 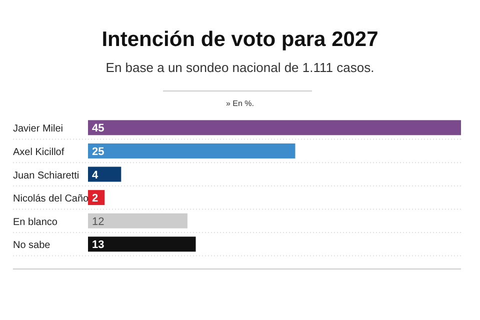 What do you see at coordinates (46, 176) in the screenshot?
I see `y-tick-label: Juan Schiaretti` at bounding box center [46, 176].